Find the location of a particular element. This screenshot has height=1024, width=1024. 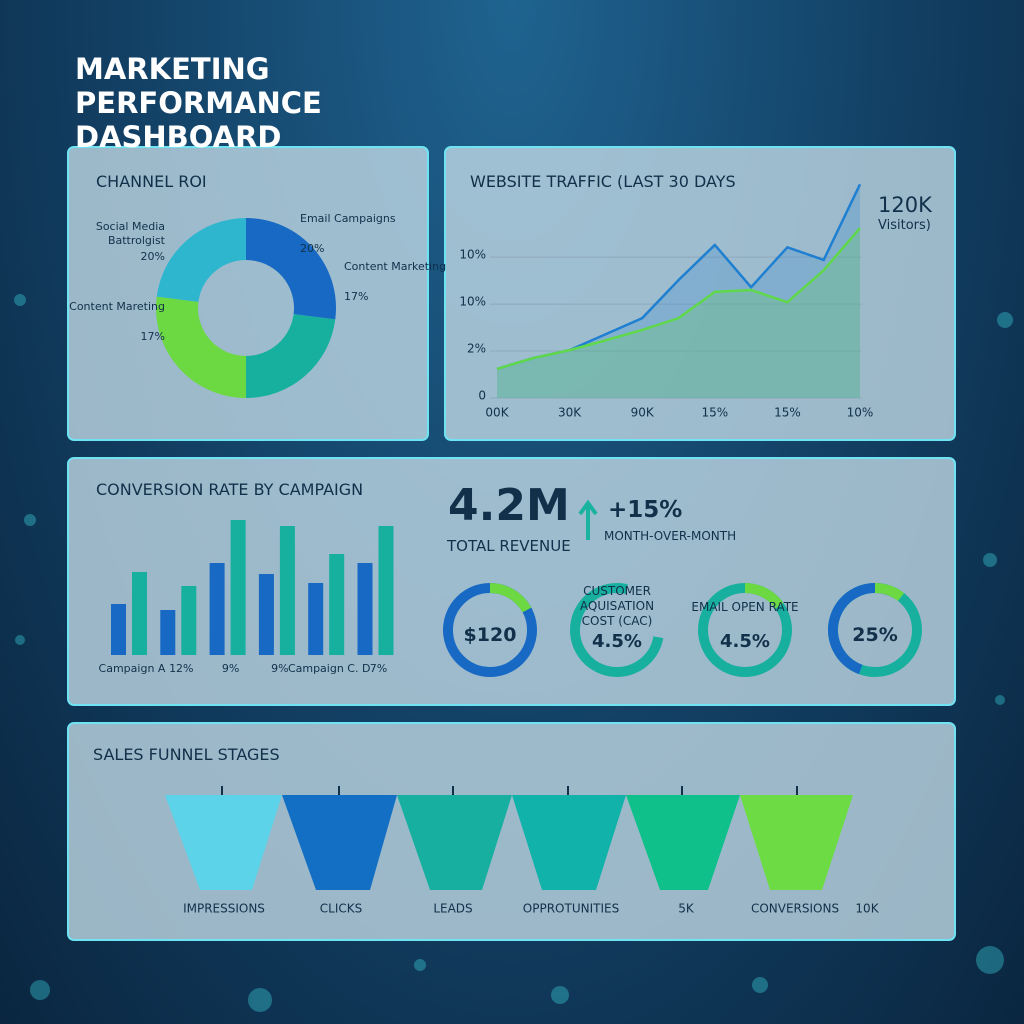

chart-title: WEBSITE TRAFFIC (LAST 30 DAYS is located at coordinates (603, 181).